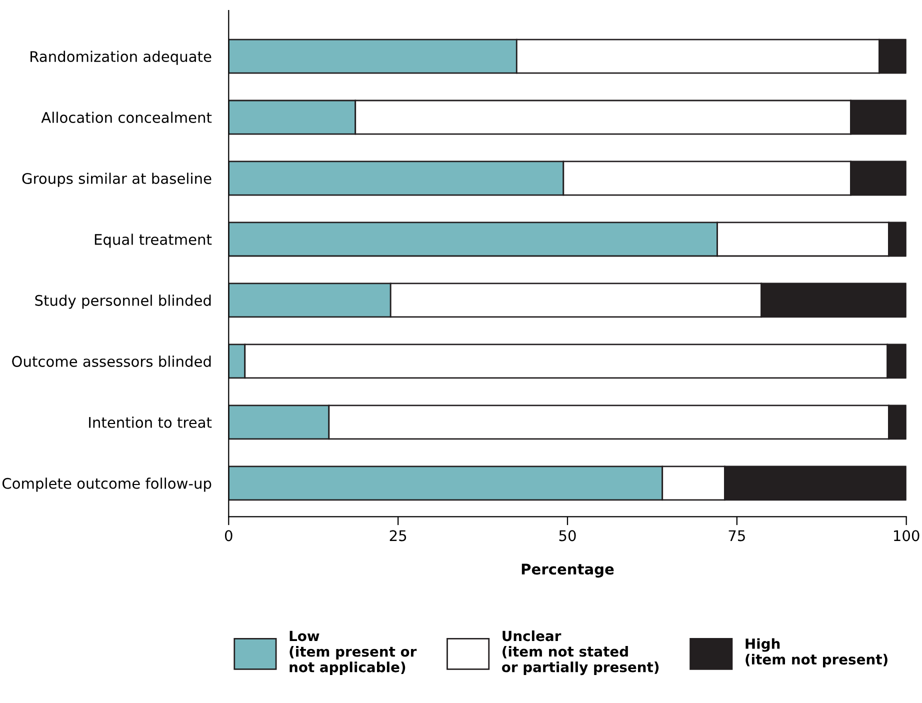 This screenshot has height=703, width=922. I want to click on x-axis-title: Percentage, so click(568, 571).